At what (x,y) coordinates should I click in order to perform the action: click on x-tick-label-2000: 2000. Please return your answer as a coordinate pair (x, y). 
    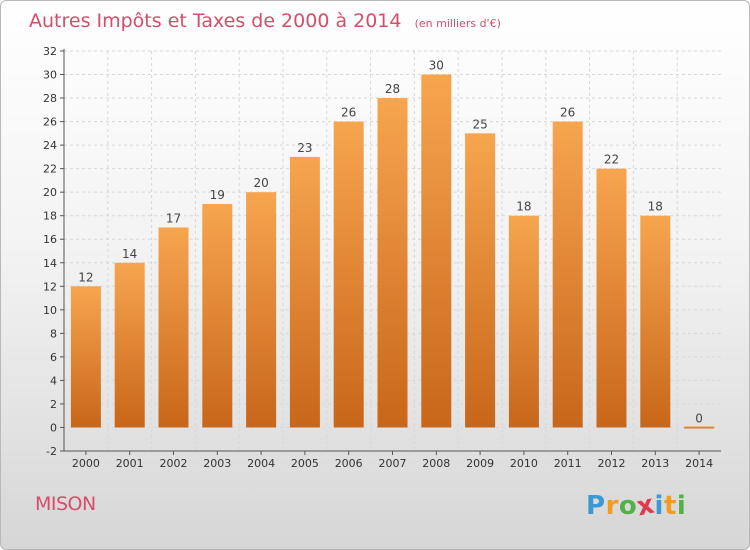
    Looking at the image, I should click on (86, 463).